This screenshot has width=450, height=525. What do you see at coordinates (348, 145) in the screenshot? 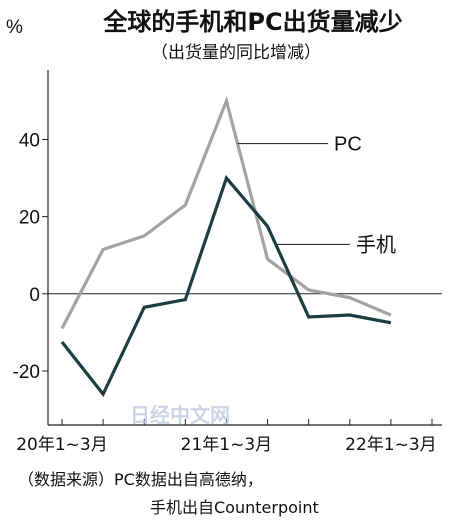
I see `legend-label-pc: PC` at bounding box center [348, 145].